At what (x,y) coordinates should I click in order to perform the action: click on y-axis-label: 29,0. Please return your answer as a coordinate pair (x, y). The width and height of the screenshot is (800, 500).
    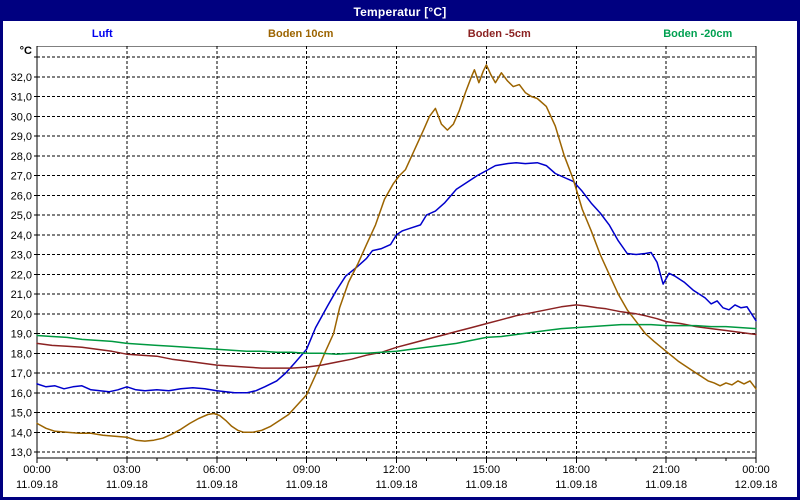
    Looking at the image, I should click on (21, 137).